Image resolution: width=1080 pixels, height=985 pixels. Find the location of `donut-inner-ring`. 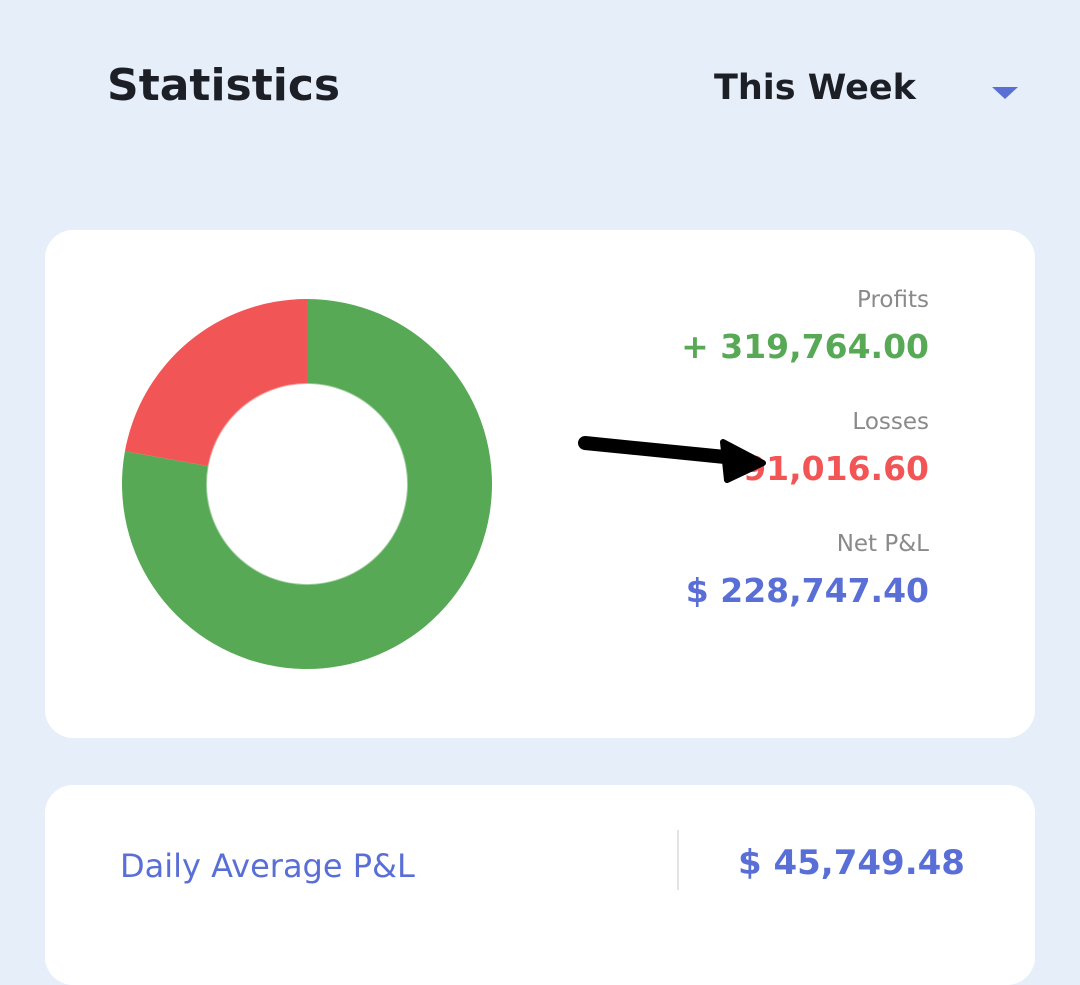

donut-inner-ring is located at coordinates (307, 484).